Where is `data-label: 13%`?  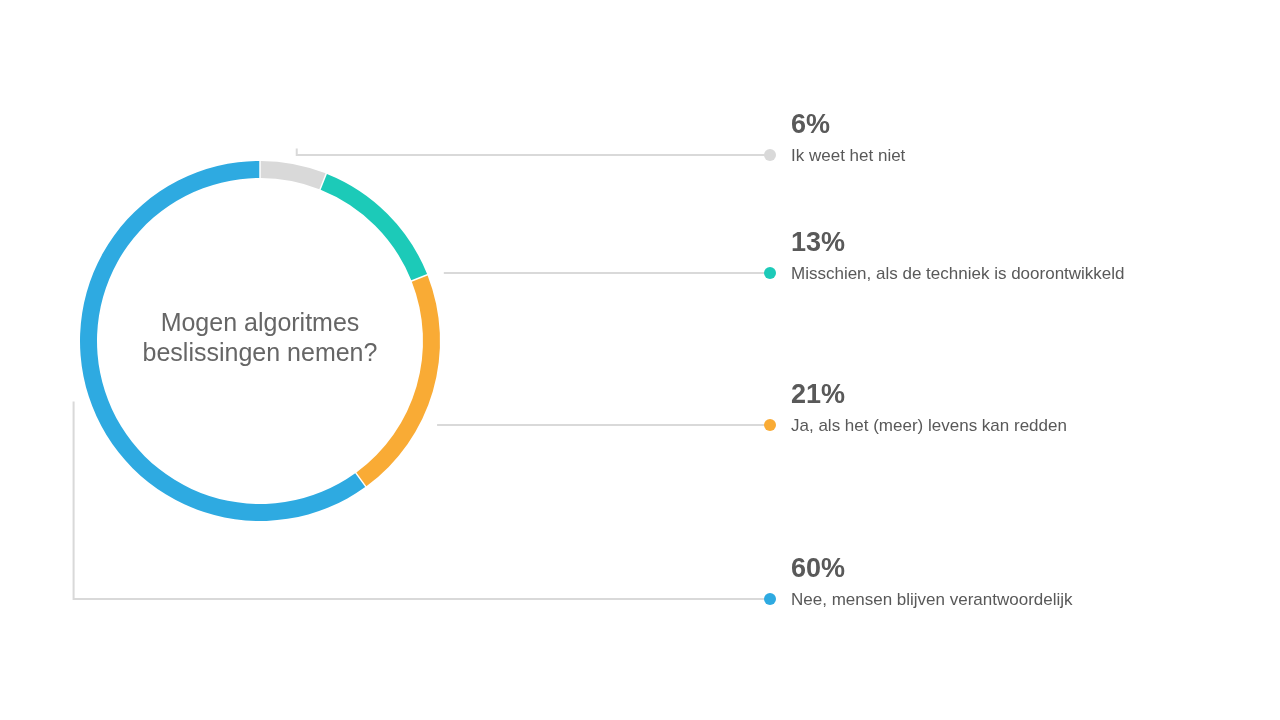 data-label: 13% is located at coordinates (818, 242).